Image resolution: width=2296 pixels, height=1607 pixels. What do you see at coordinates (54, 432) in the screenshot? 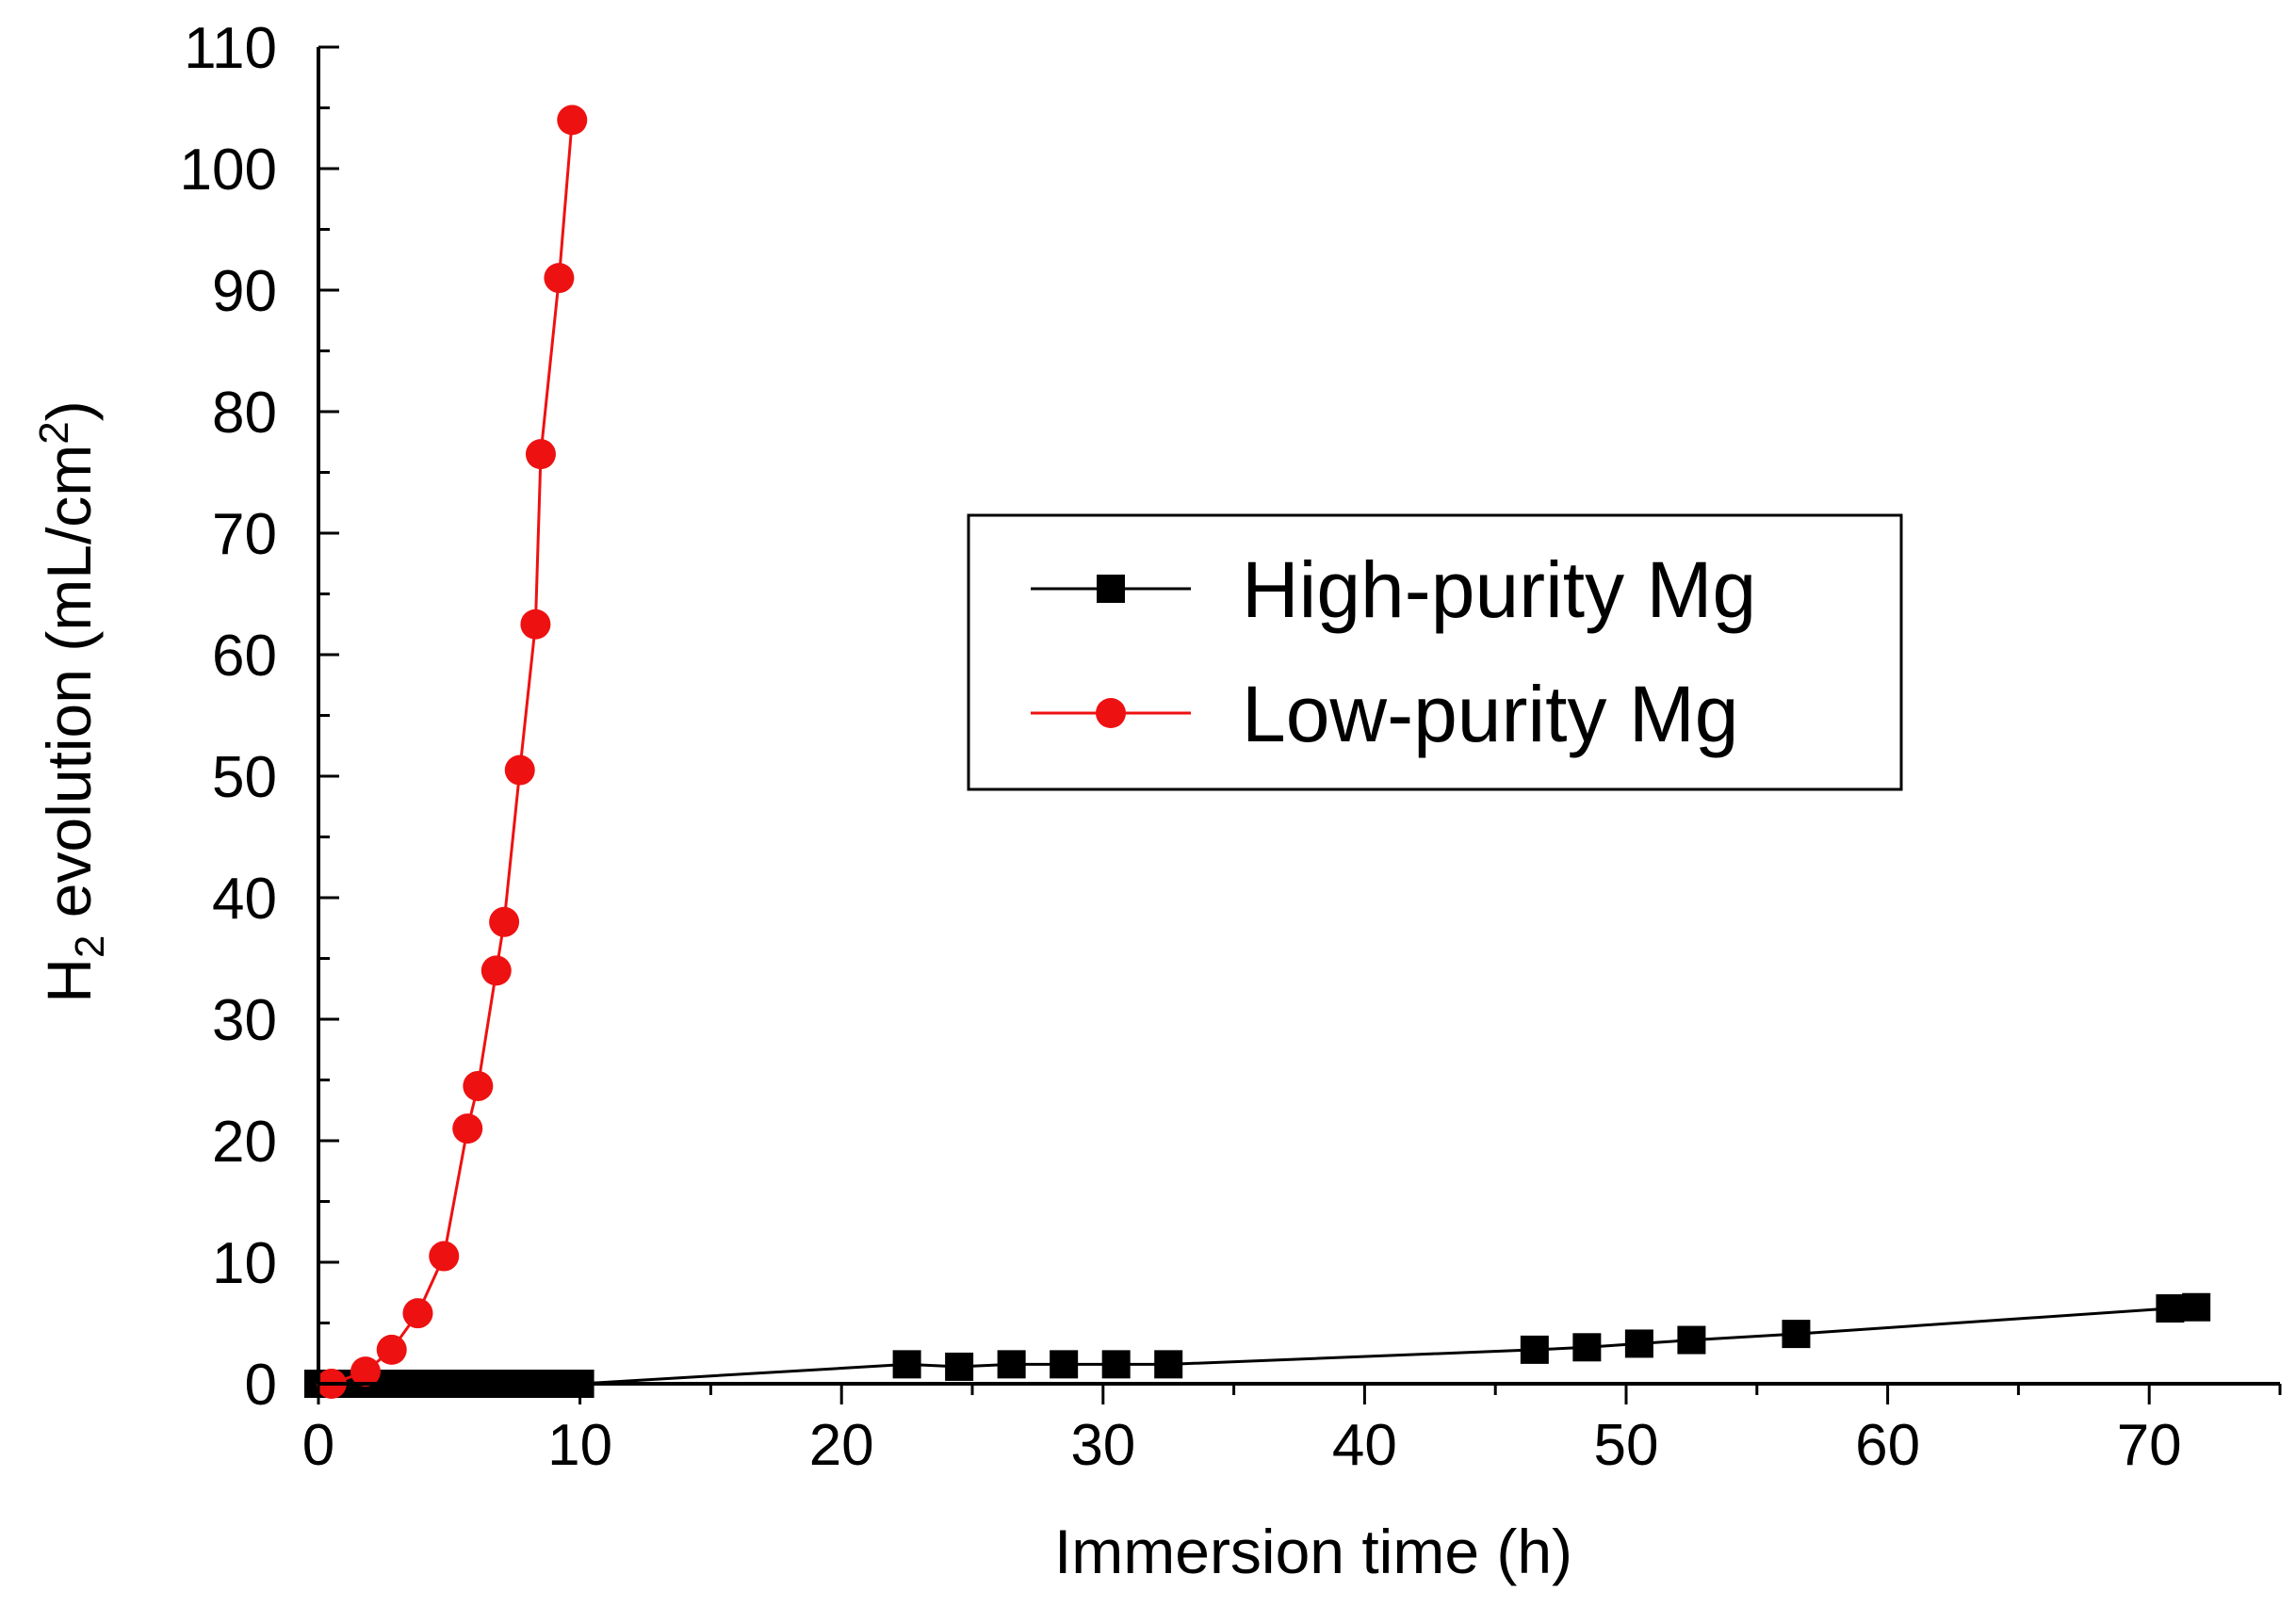
I see `y-axis-title-superscript: 2` at bounding box center [54, 432].